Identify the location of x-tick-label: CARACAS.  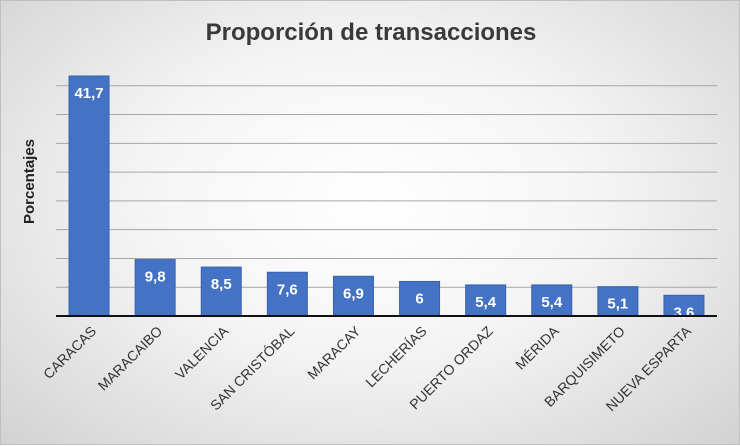
(69, 352).